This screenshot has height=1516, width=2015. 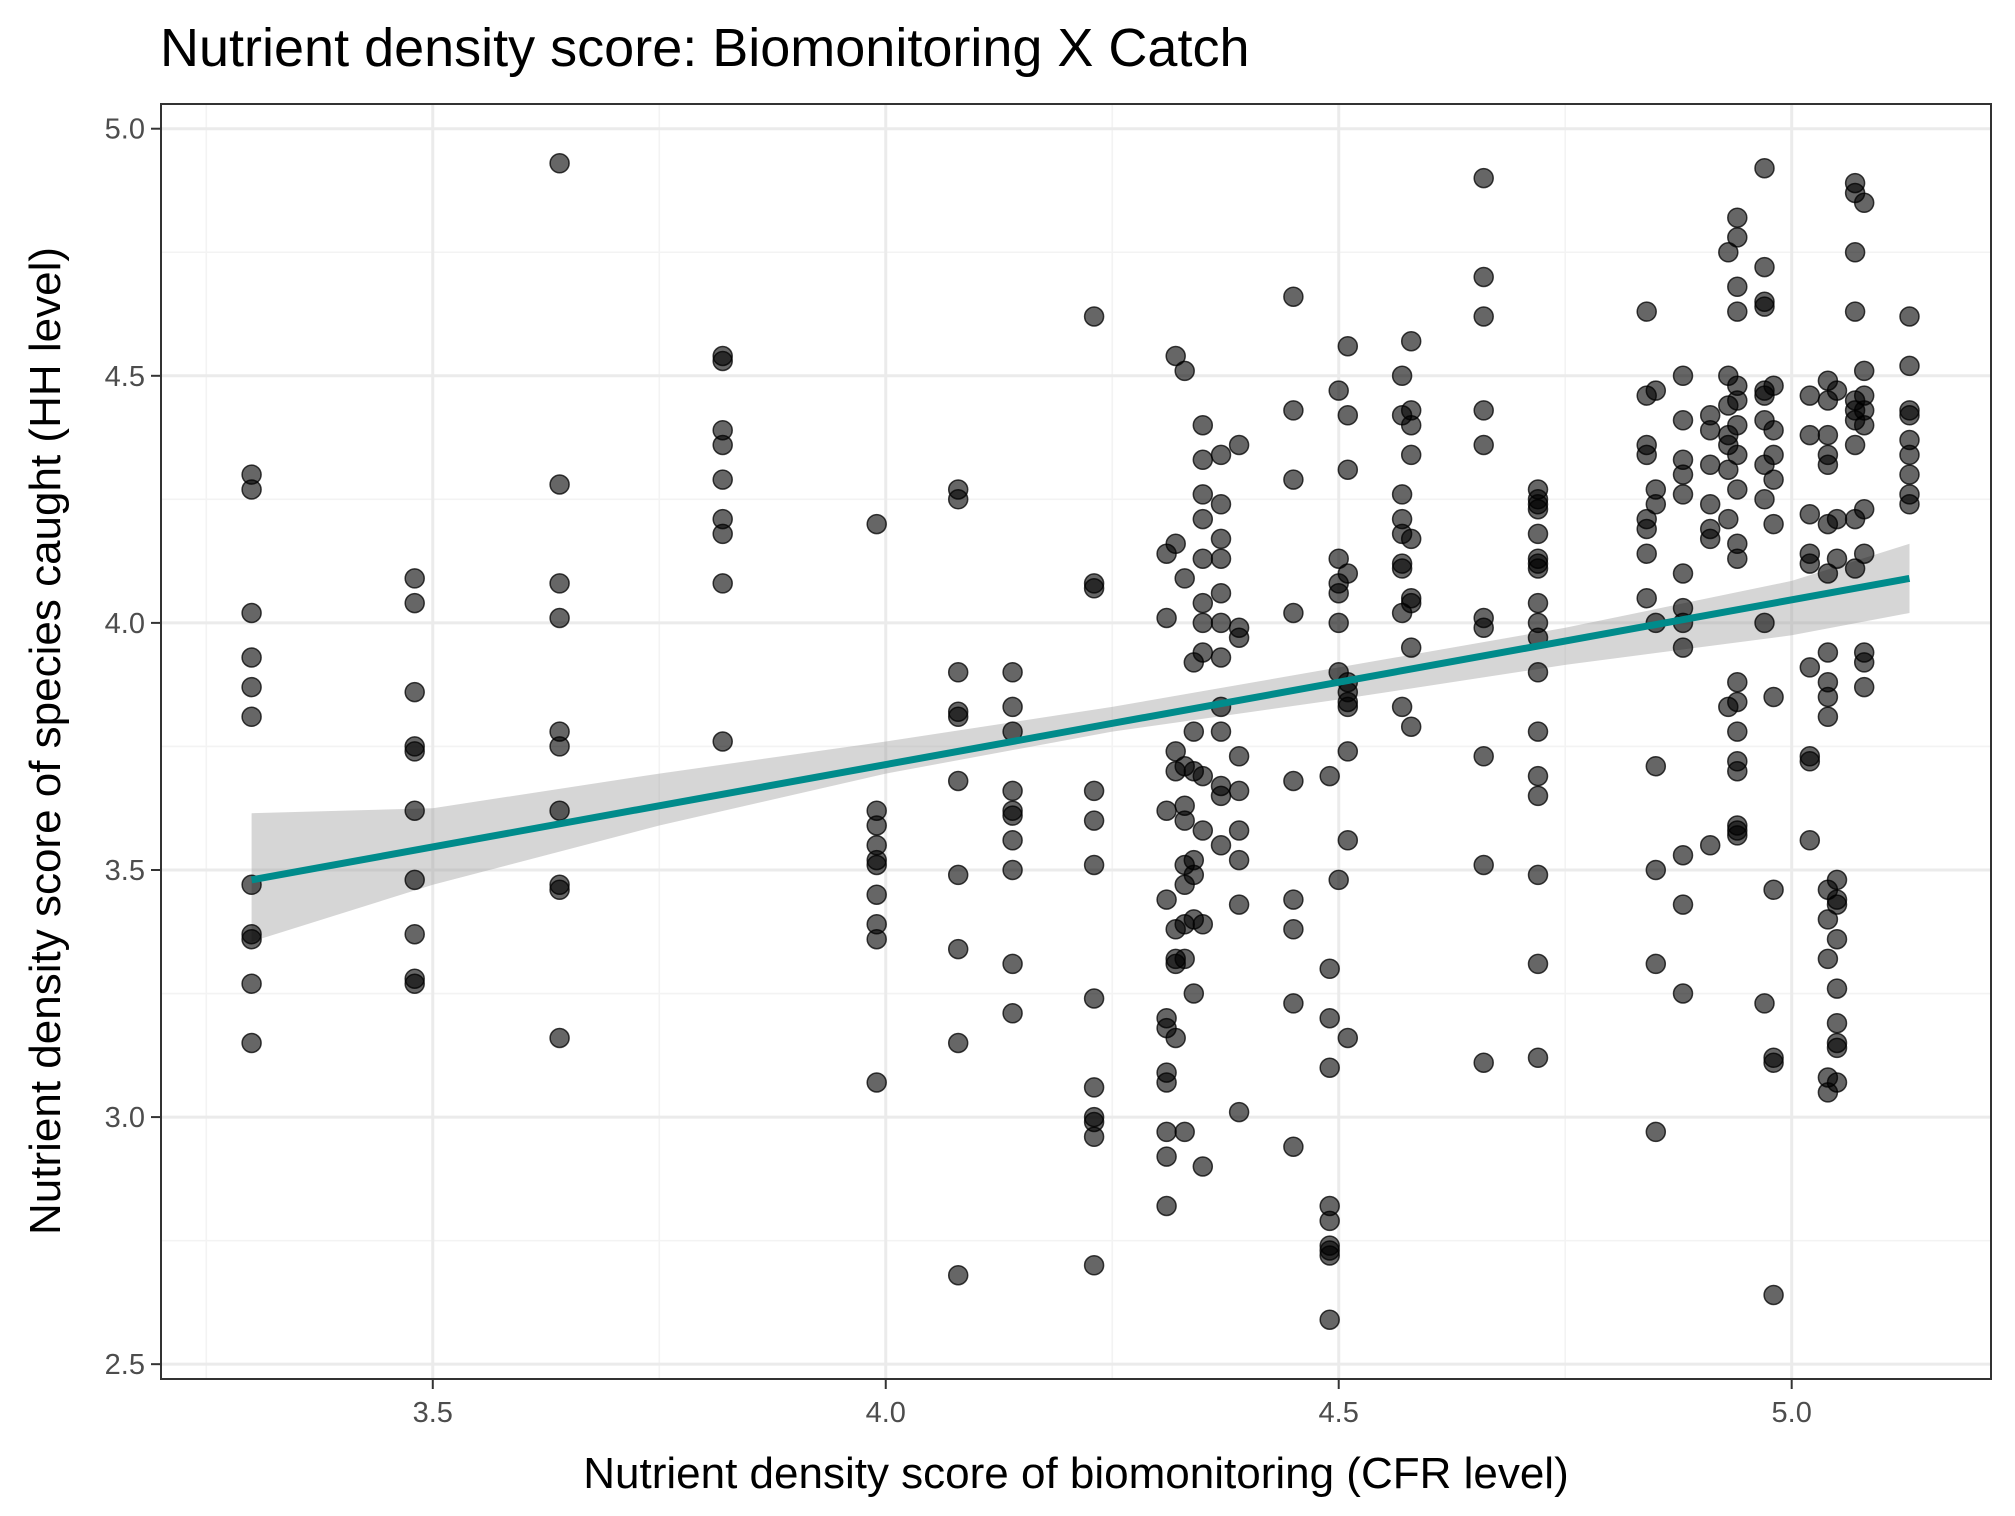 I want to click on x-tick-label-0: 3.5, so click(x=433, y=1413).